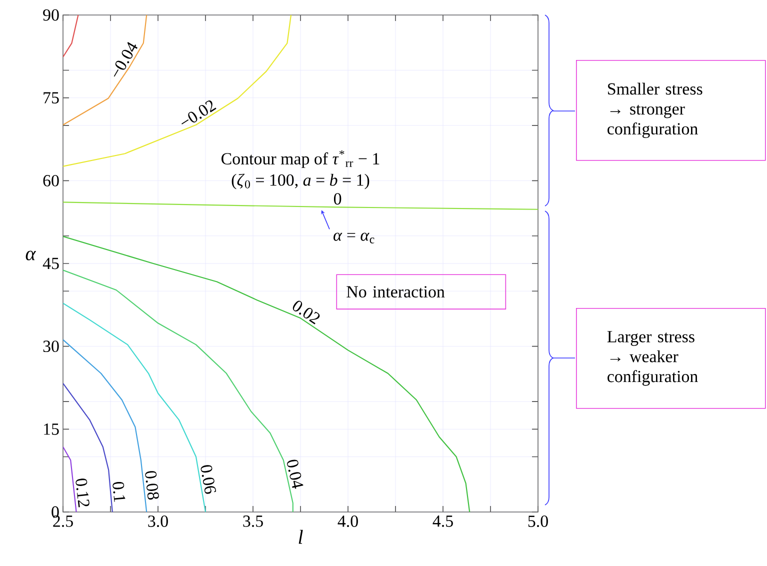 This screenshot has width=767, height=566. What do you see at coordinates (199, 112) in the screenshot?
I see `text: −0.02` at bounding box center [199, 112].